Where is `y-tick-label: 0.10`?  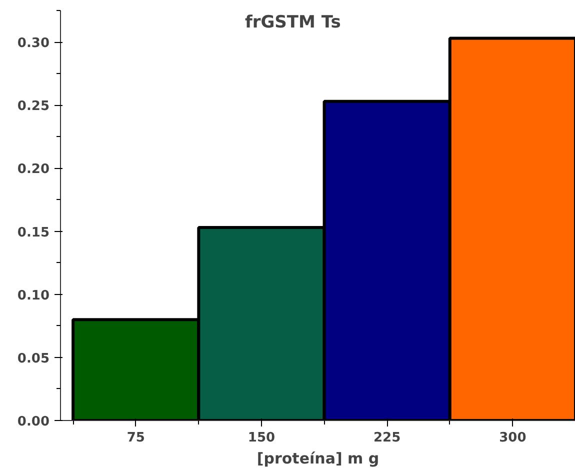
y-tick-label: 0.10 is located at coordinates (33, 296).